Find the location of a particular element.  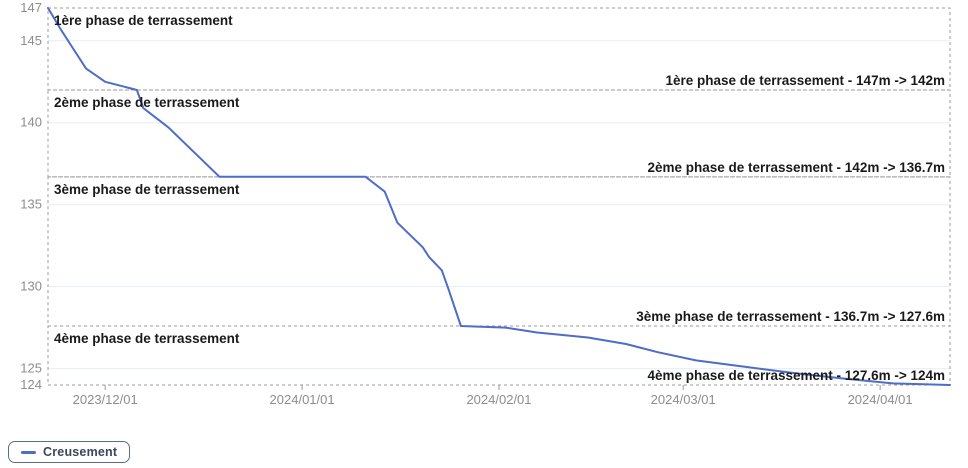

y-axis-tick-label: 125 is located at coordinates (31, 368).